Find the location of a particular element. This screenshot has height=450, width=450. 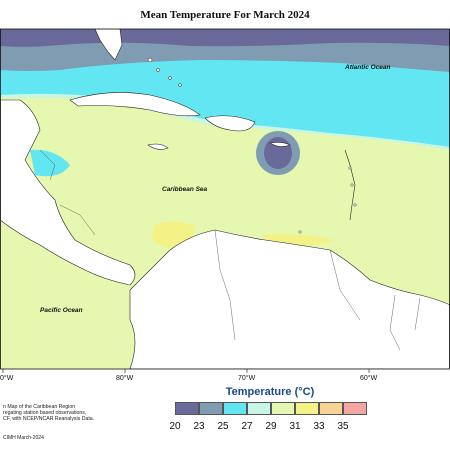

legend-tick-1: 23 is located at coordinates (199, 426).